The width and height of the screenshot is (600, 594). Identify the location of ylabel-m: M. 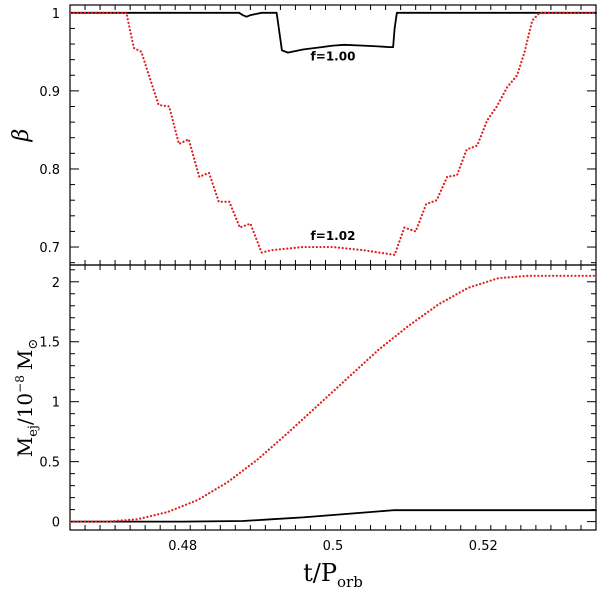
(25, 447).